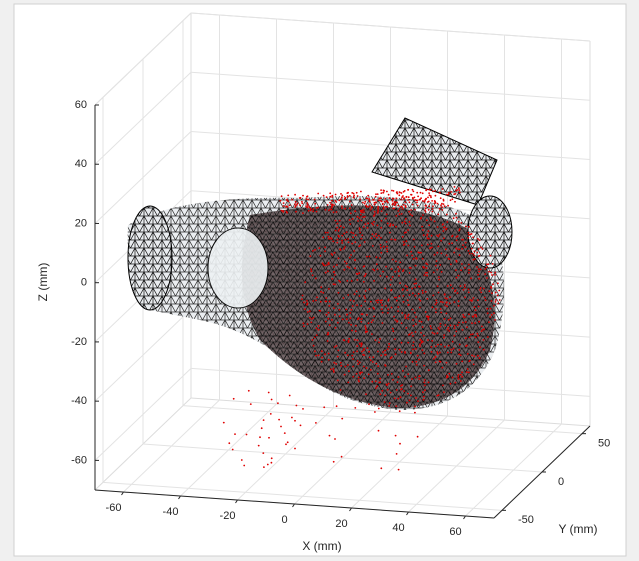 Image resolution: width=639 pixels, height=561 pixels. I want to click on z-tick-label: 0, so click(84, 283).